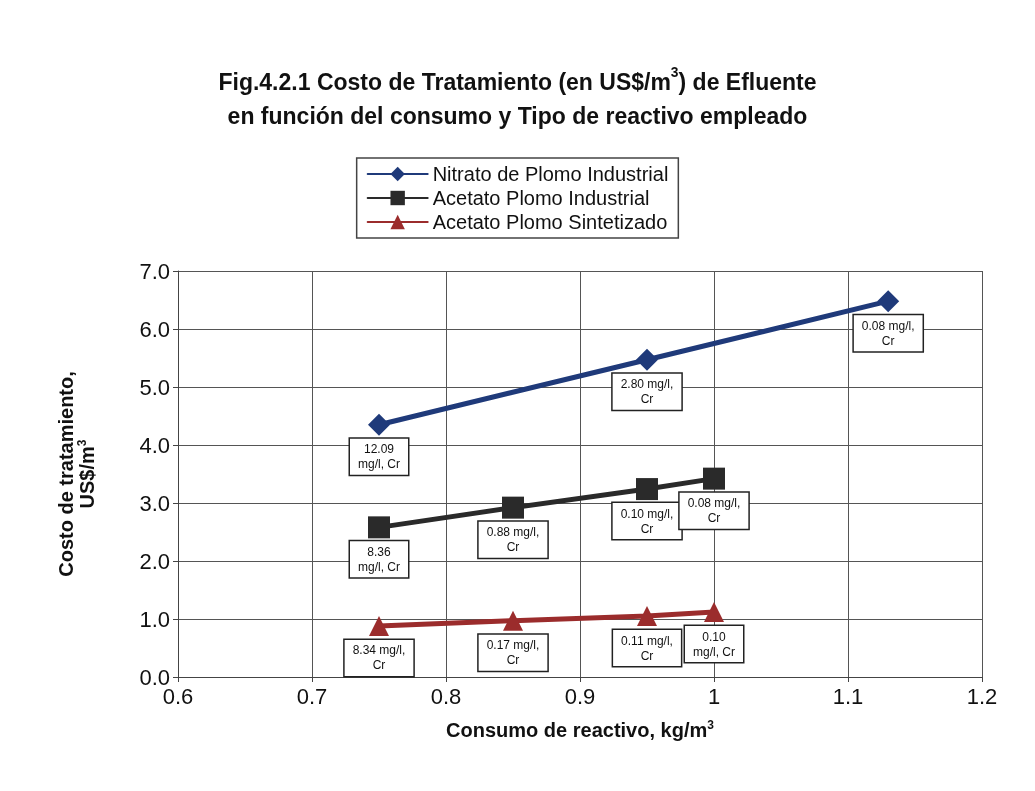 The image size is (1035, 791). I want to click on annotation: 12.09 mg/l, Cr, so click(379, 457).